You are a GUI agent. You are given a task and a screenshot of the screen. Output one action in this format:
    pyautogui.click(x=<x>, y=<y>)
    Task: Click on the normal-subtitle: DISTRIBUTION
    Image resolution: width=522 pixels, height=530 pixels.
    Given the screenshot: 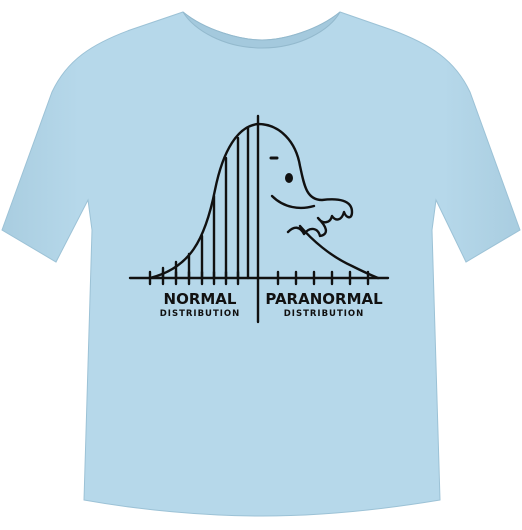 What is the action you would take?
    pyautogui.click(x=200, y=314)
    